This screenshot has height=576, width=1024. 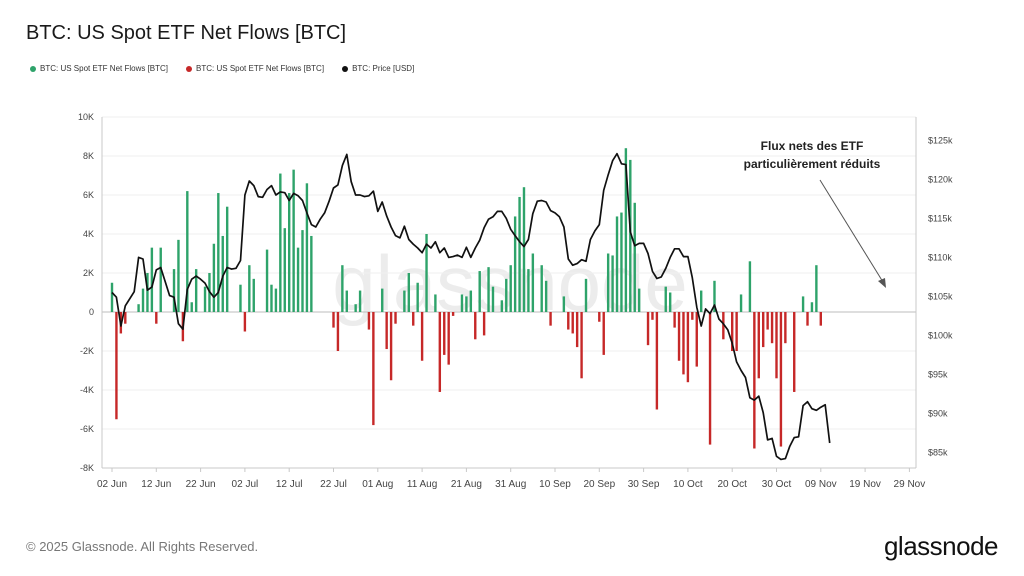 What do you see at coordinates (88, 234) in the screenshot?
I see `y-left-tick-label: 4K` at bounding box center [88, 234].